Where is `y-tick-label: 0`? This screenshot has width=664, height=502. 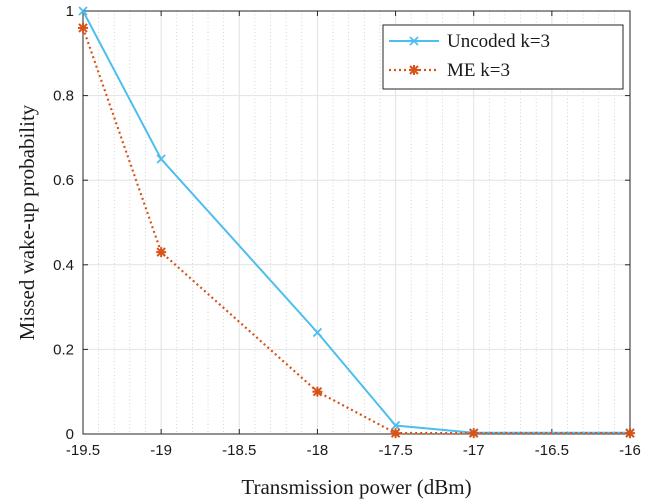
y-tick-label: 0 is located at coordinates (70, 434).